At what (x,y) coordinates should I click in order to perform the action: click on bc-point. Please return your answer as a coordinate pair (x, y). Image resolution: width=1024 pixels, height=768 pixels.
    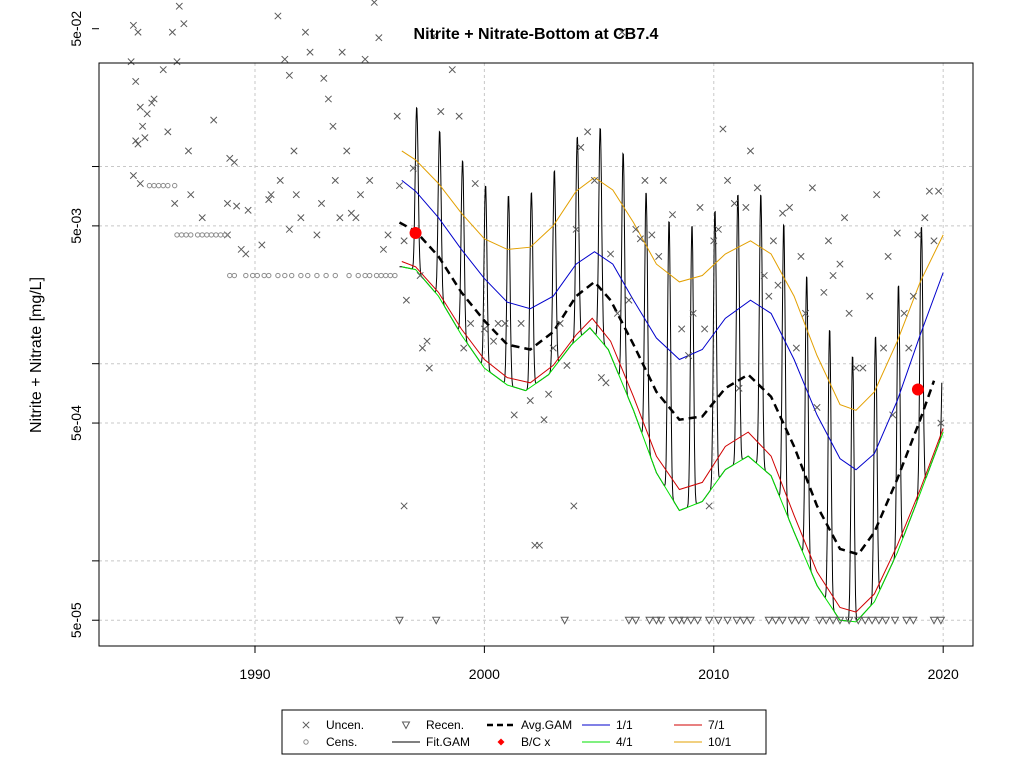
    Looking at the image, I should click on (917, 389).